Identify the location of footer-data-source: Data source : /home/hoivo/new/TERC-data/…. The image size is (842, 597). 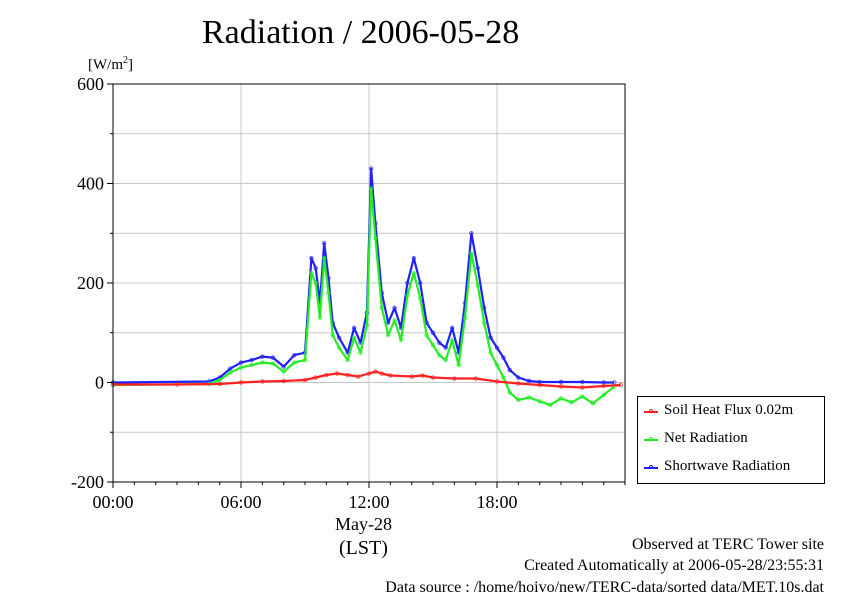
(604, 587).